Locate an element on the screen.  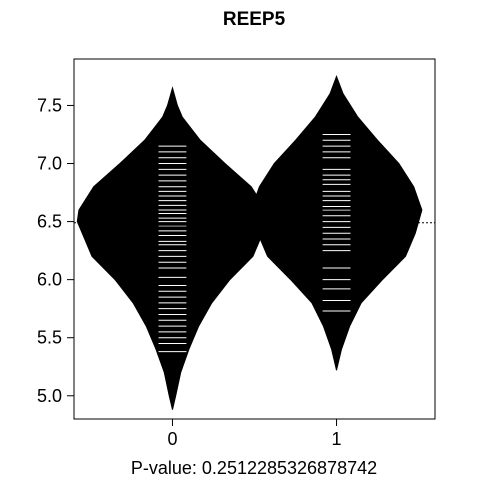
y-tick-label: 6.5 is located at coordinates (49, 222).